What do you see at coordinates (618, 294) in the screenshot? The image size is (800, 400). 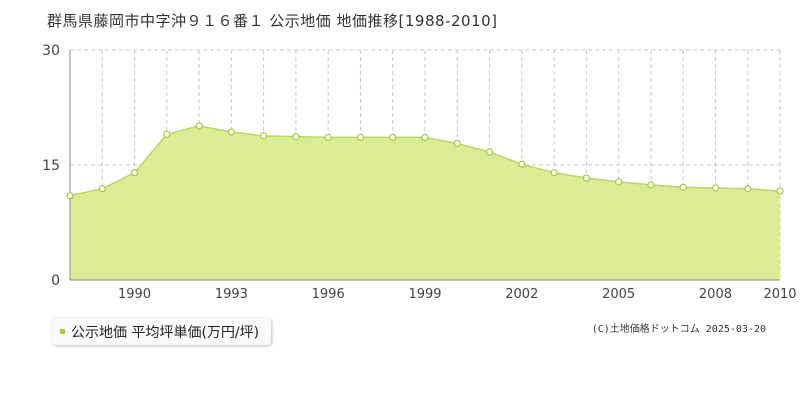 I see `x-tick-label: 2005` at bounding box center [618, 294].